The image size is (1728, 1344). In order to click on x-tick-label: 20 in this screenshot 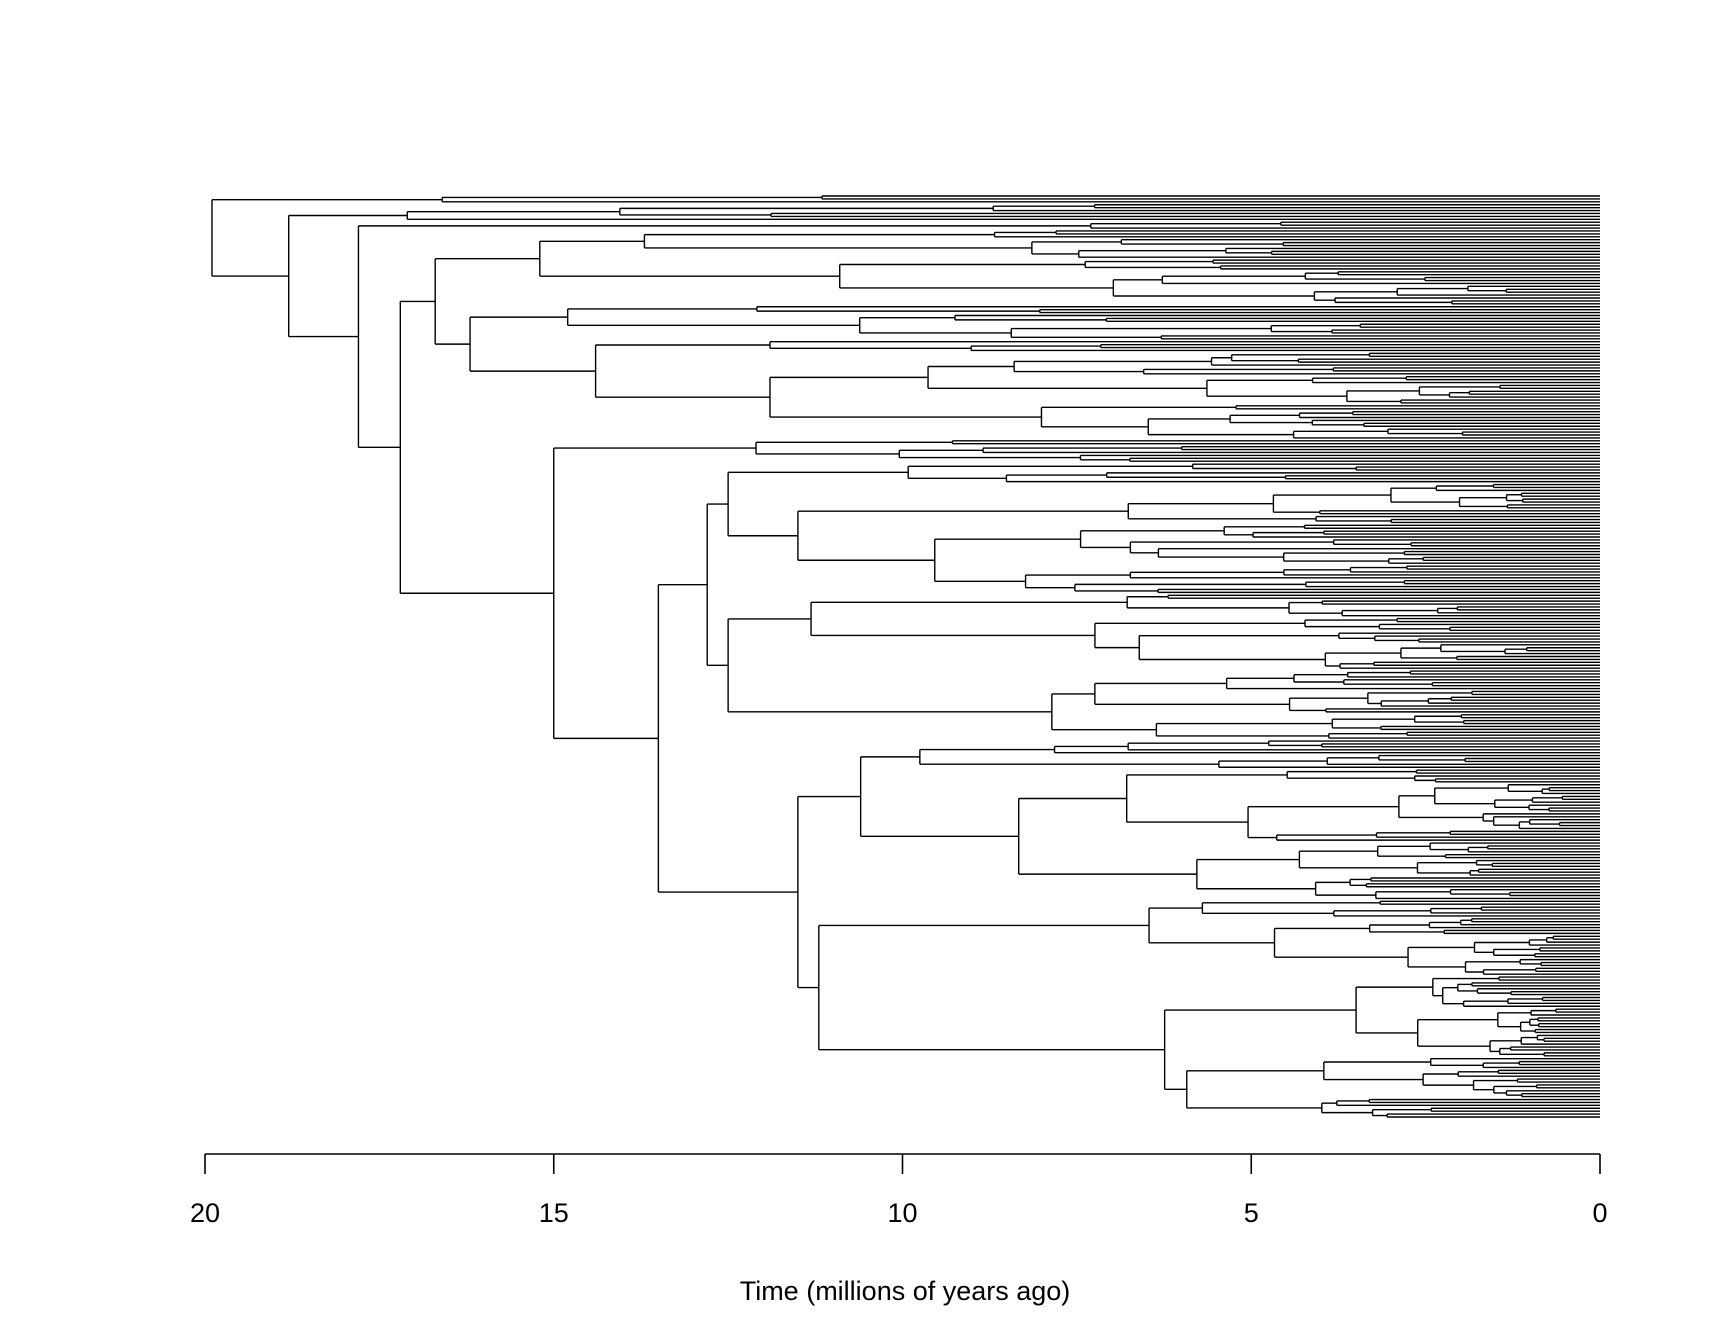, I will do `click(205, 1213)`.